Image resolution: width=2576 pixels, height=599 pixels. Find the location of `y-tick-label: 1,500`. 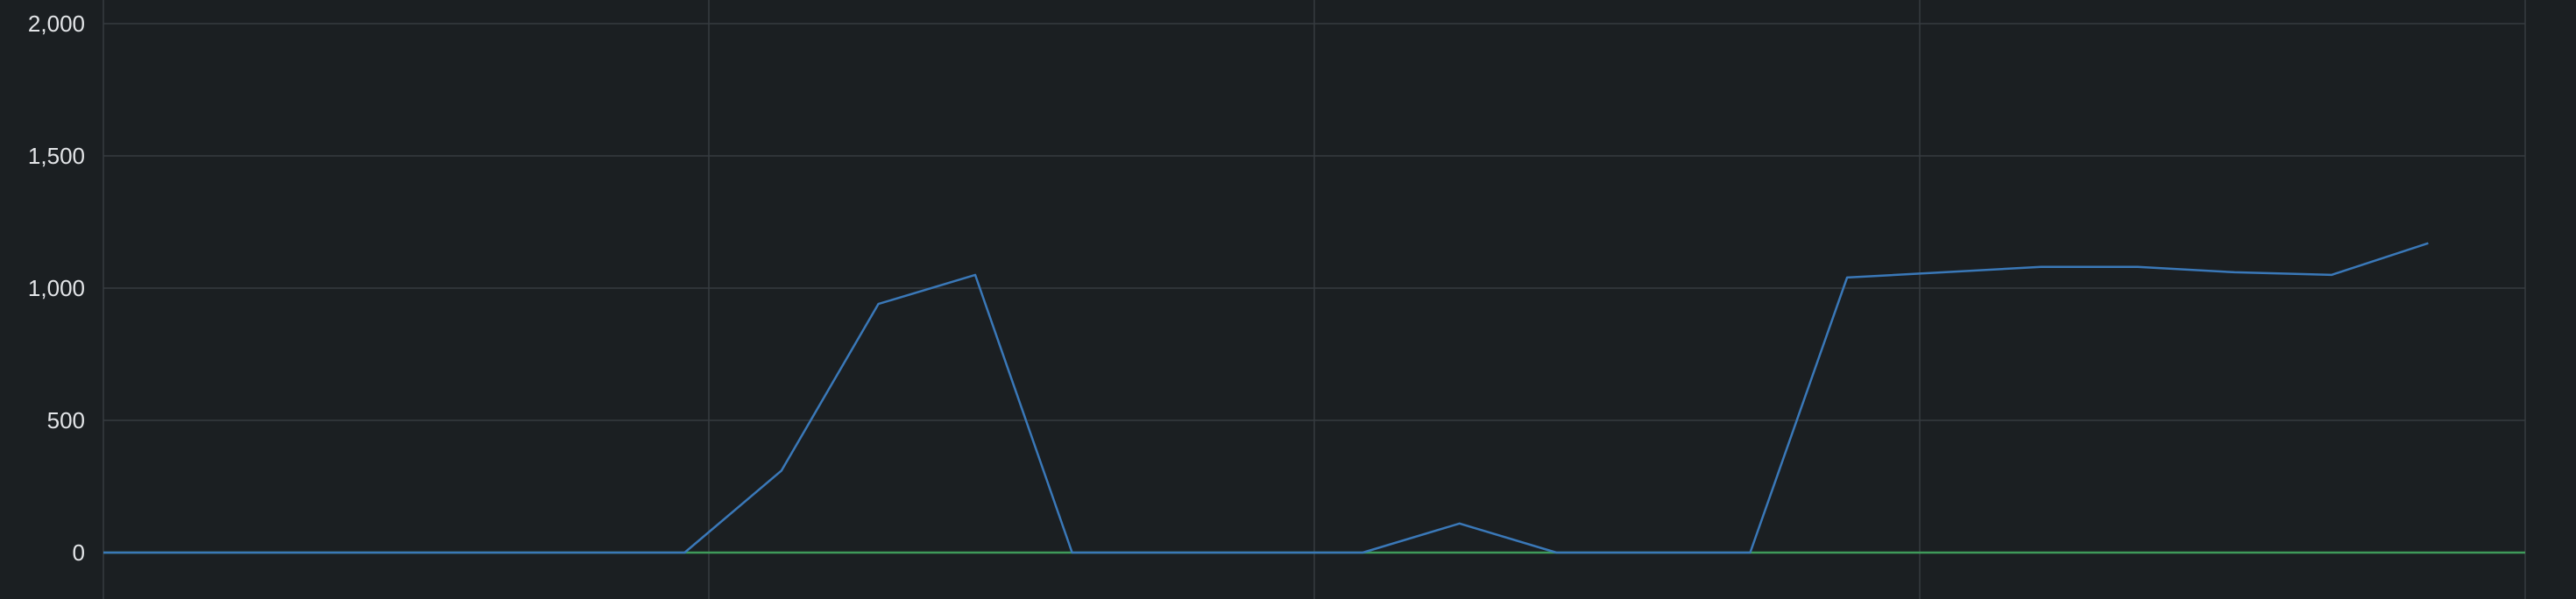

y-tick-label: 1,500 is located at coordinates (56, 156).